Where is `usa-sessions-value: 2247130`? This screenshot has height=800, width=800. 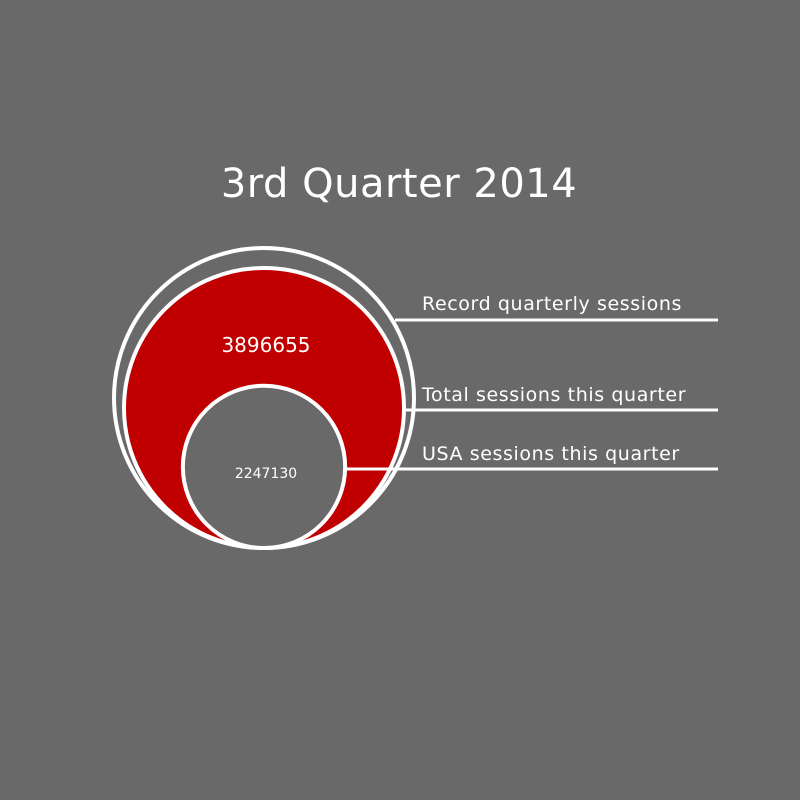
usa-sessions-value: 2247130 is located at coordinates (266, 474).